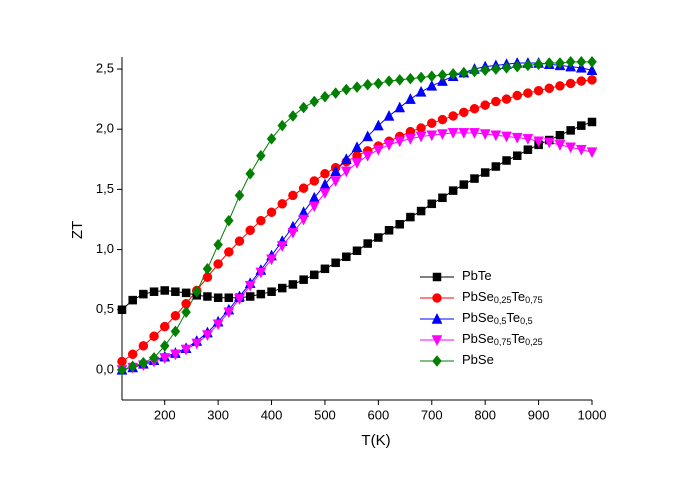 The height and width of the screenshot is (480, 687). What do you see at coordinates (218, 414) in the screenshot?
I see `x-tick-label: 300` at bounding box center [218, 414].